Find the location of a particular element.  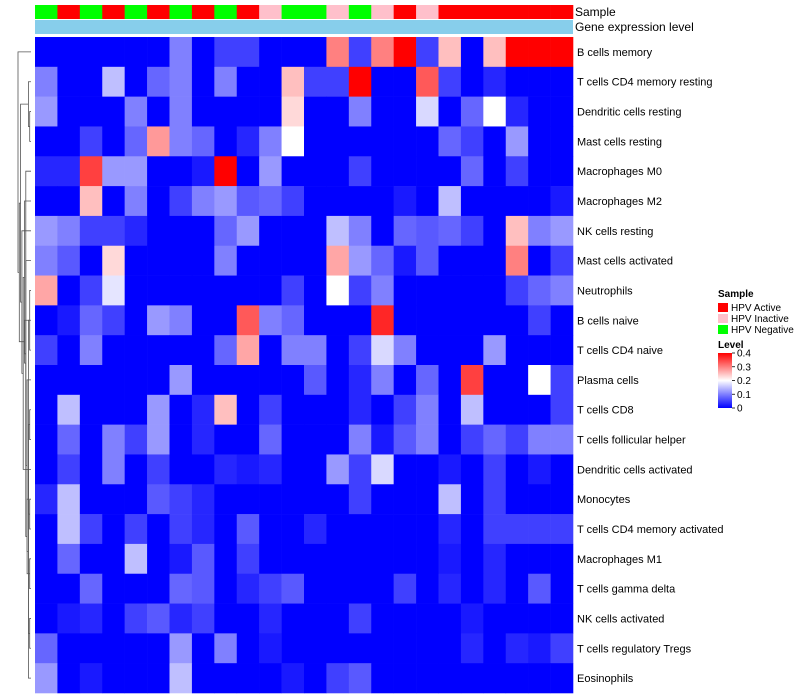

row-label: Mast cells activated is located at coordinates (625, 262).